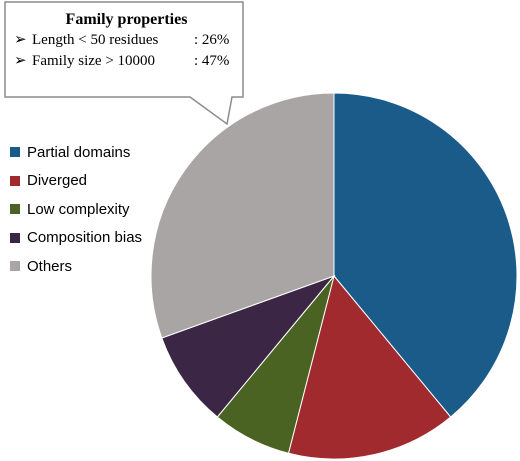 The height and width of the screenshot is (461, 520). I want to click on legend-item-low-complexity: Low complexity, so click(76, 209).